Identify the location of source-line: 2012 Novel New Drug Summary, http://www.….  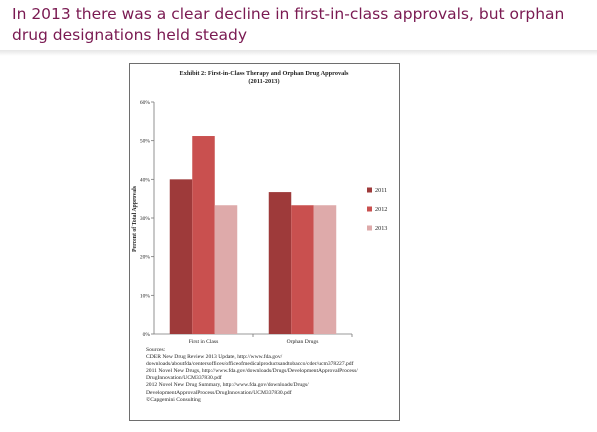
(227, 385).